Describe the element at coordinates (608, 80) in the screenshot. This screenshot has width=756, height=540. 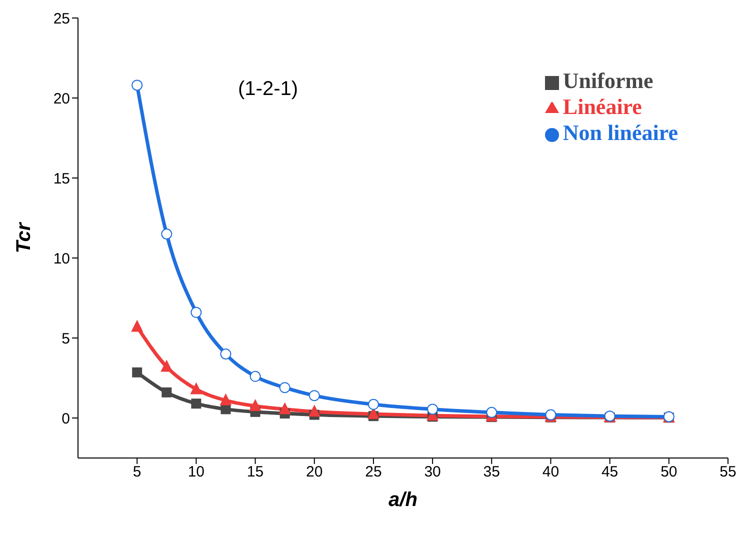
I see `legend-label: Uniforme` at that location.